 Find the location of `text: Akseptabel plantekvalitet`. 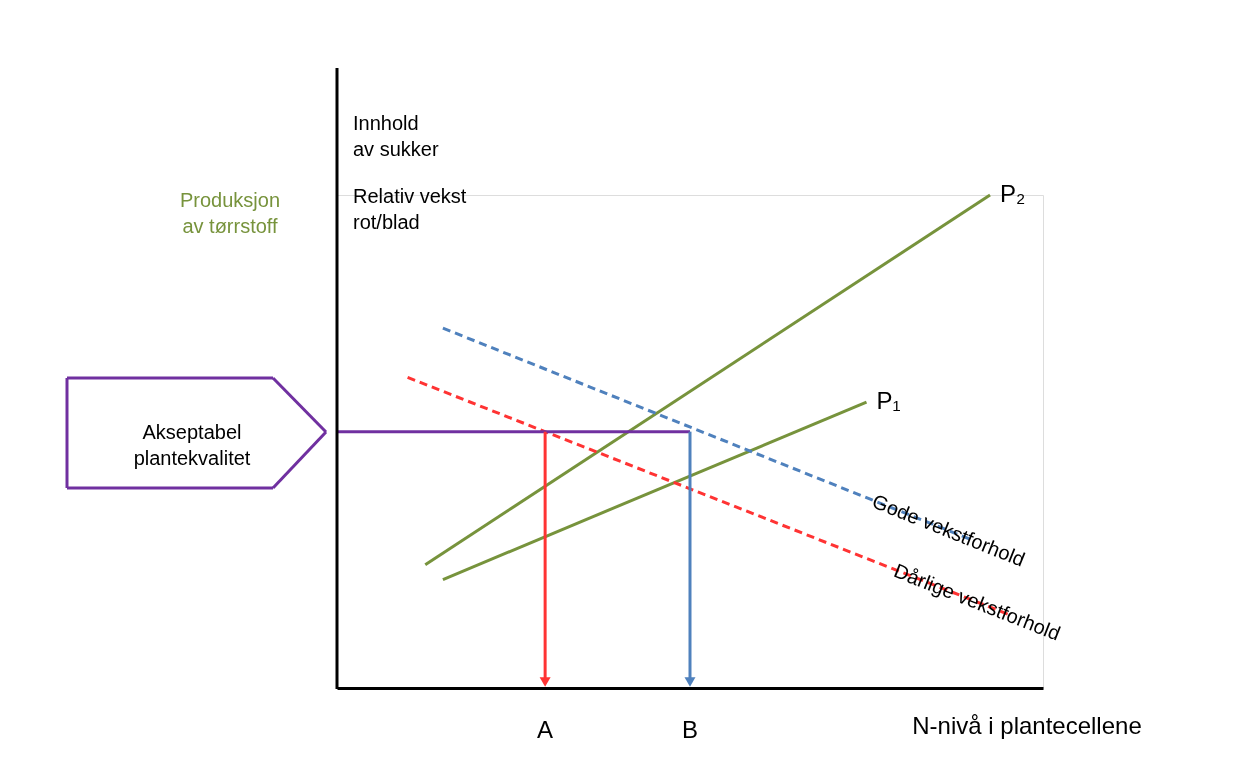

text: Akseptabel plantekvalitet is located at coordinates (192, 445).